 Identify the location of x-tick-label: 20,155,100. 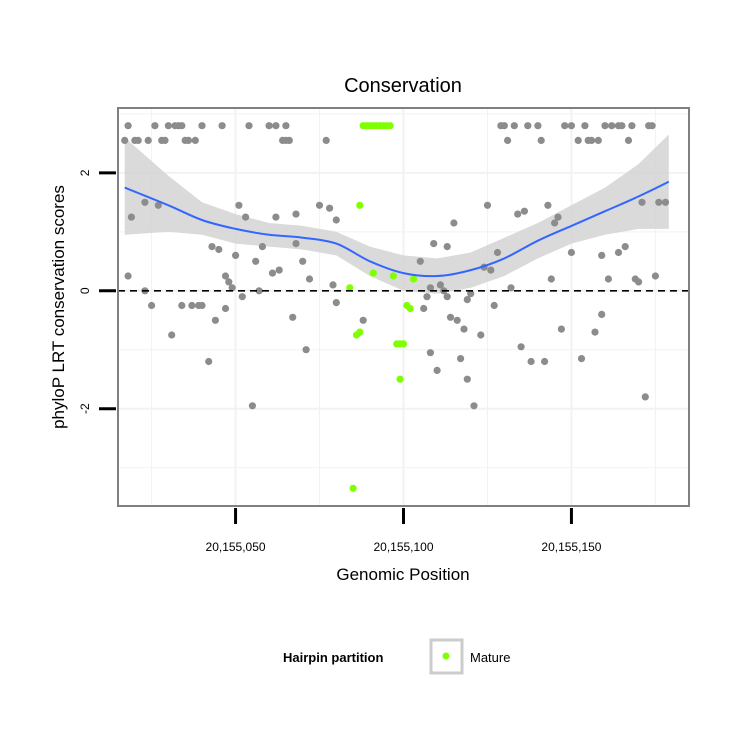
(403, 547).